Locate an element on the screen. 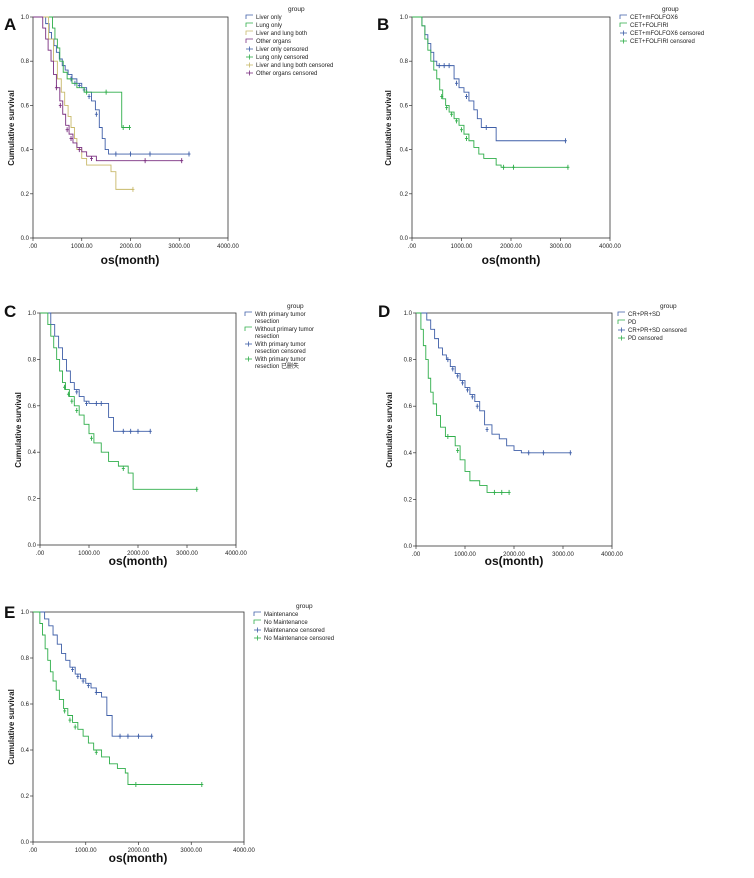 Image resolution: width=754 pixels, height=878 pixels. series-other-organs is located at coordinates (108, 90).